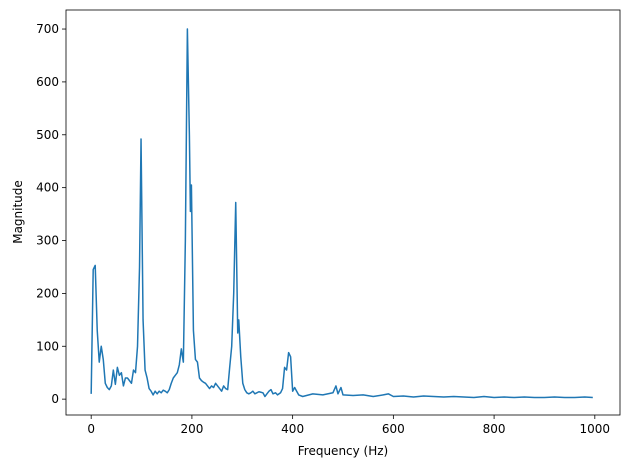 The height and width of the screenshot is (474, 630). Describe the element at coordinates (494, 429) in the screenshot. I see `x-tick-label: 800` at that location.